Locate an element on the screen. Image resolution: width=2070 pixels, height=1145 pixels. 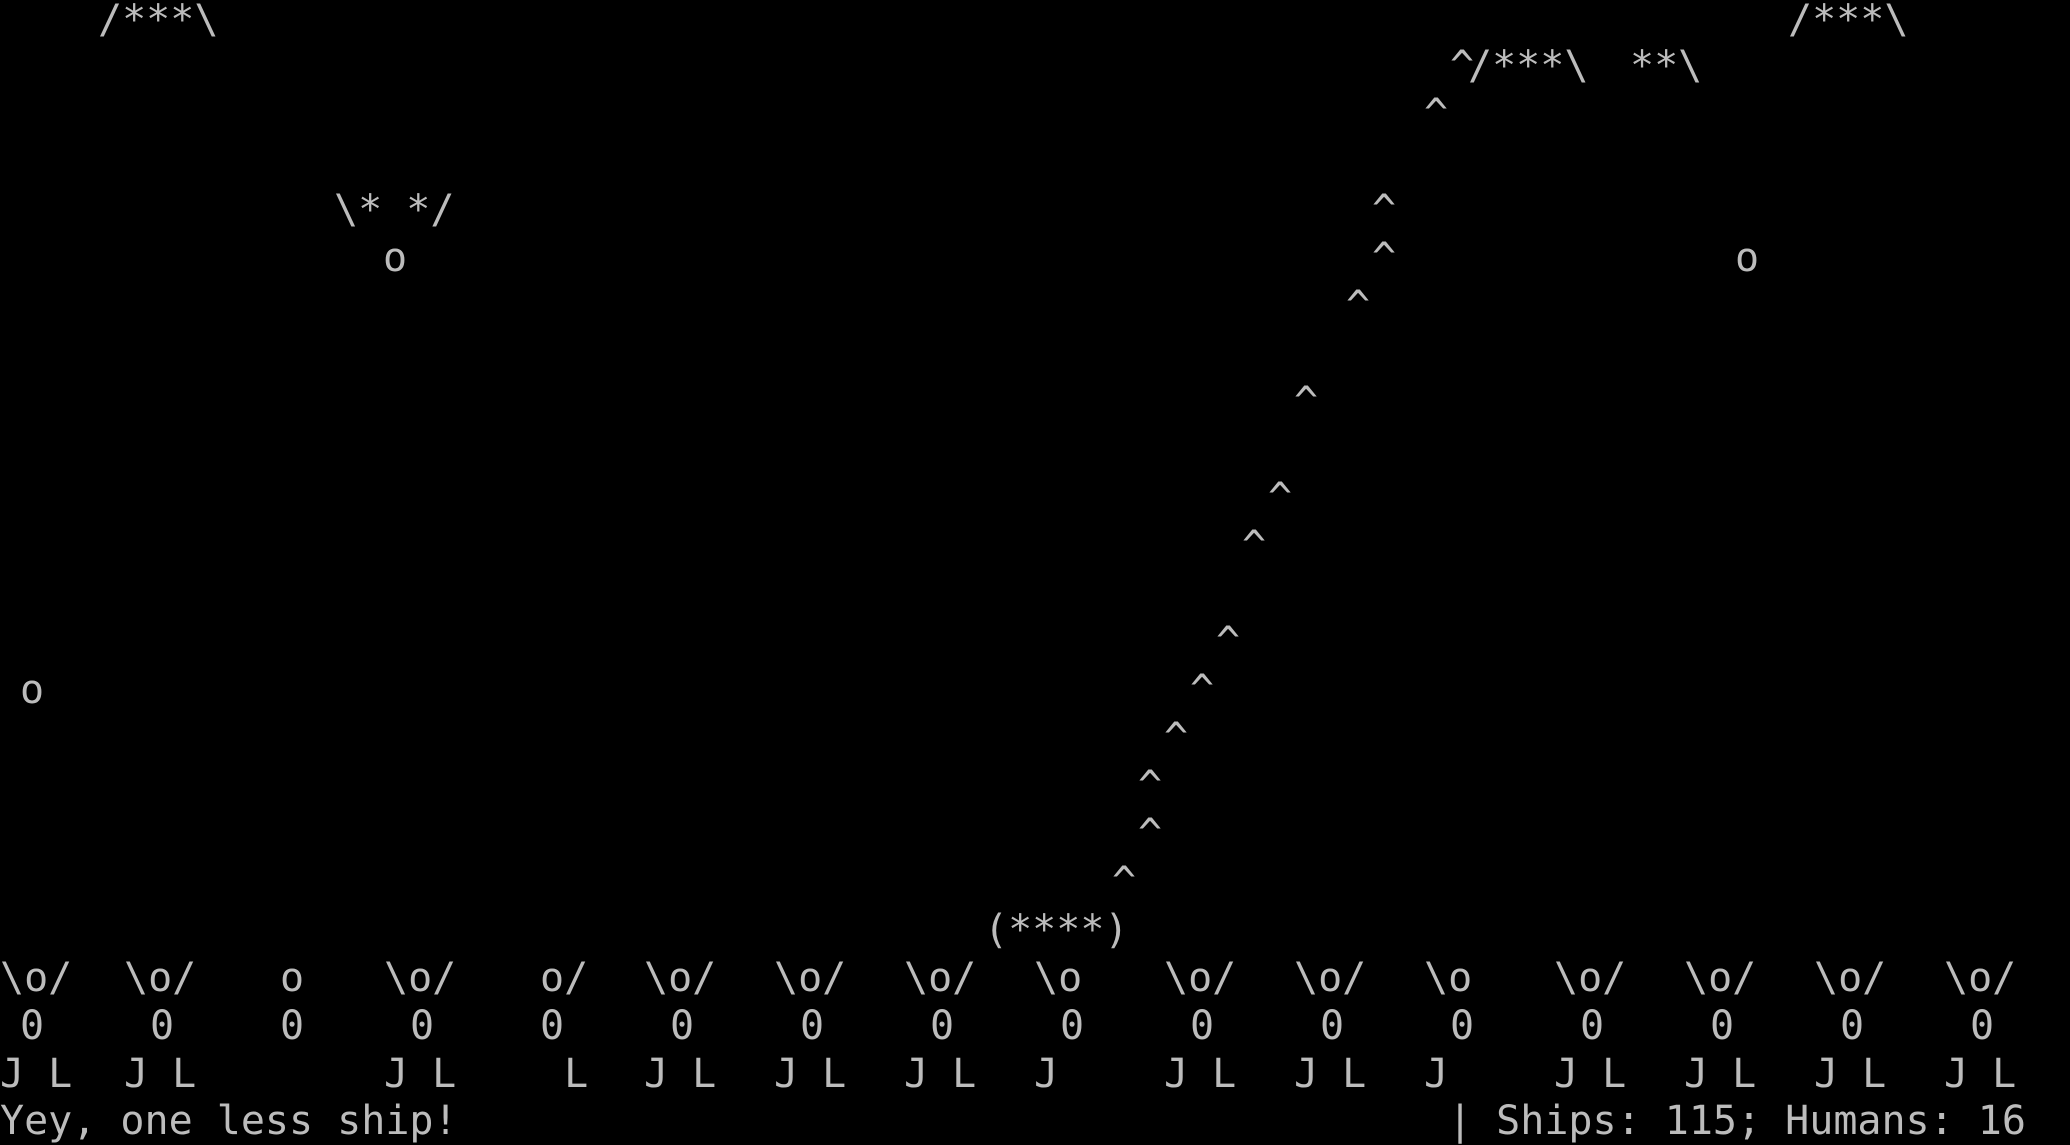
enemy-ship: **\ is located at coordinates (1666, 66).